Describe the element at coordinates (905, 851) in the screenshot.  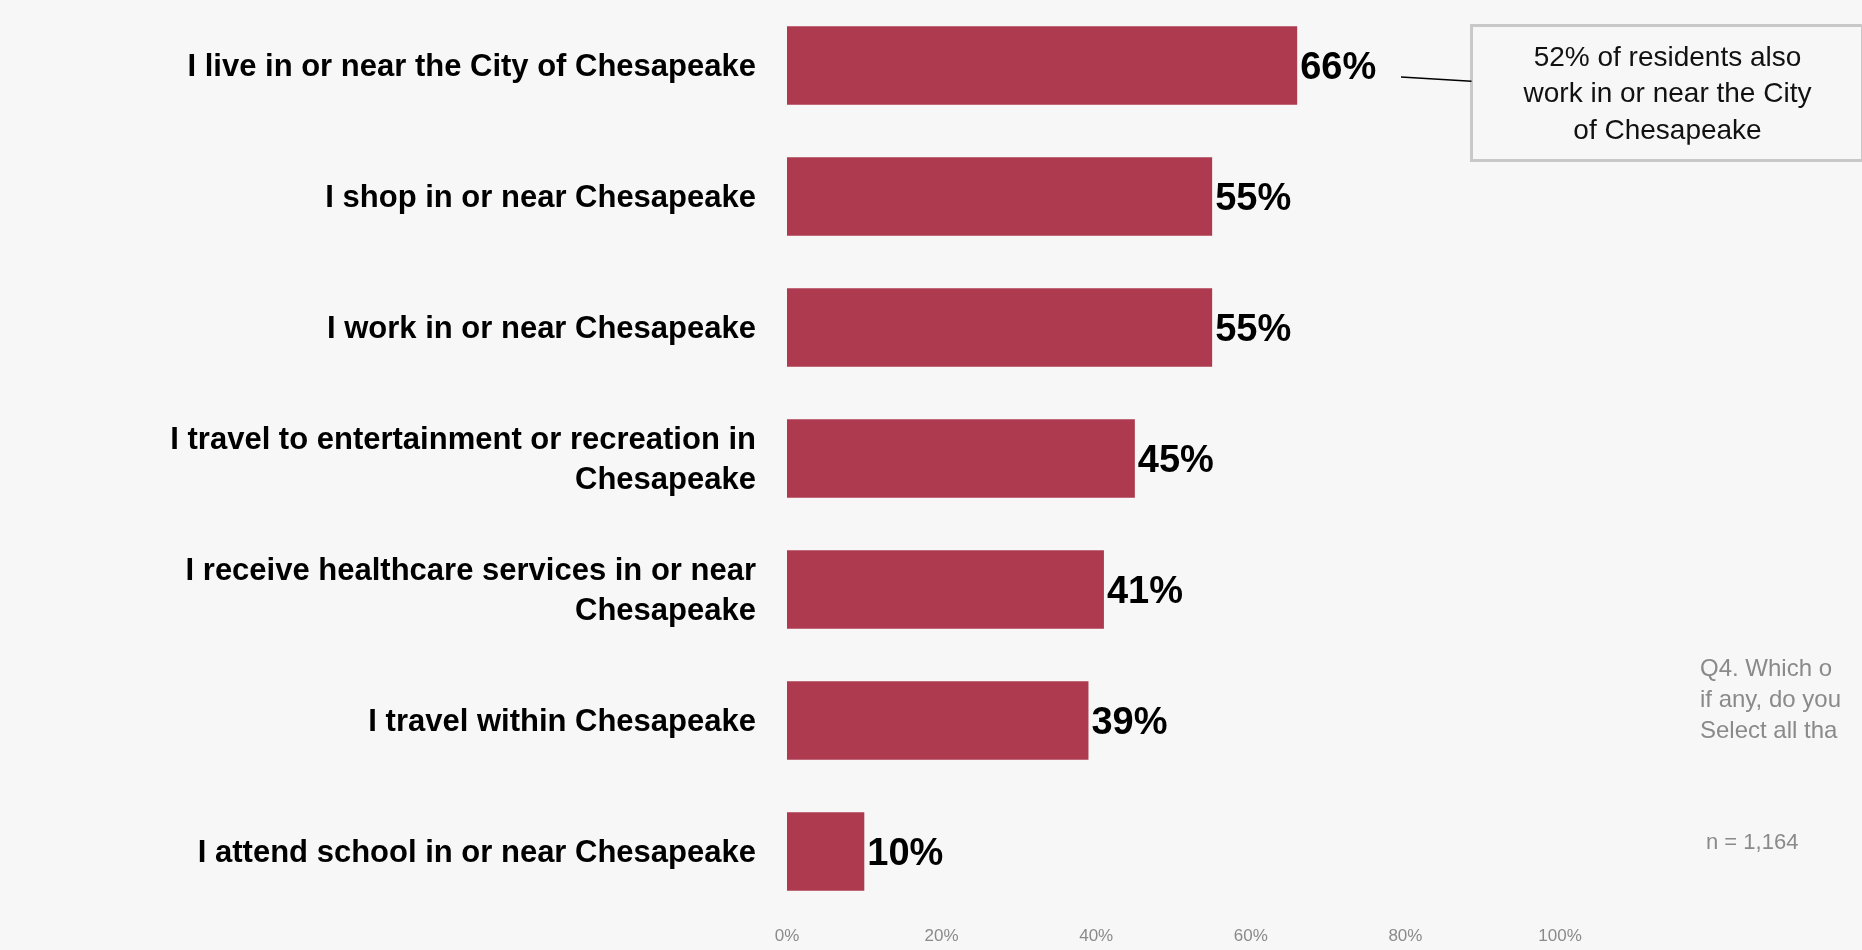
I see `data-label: 10%` at that location.